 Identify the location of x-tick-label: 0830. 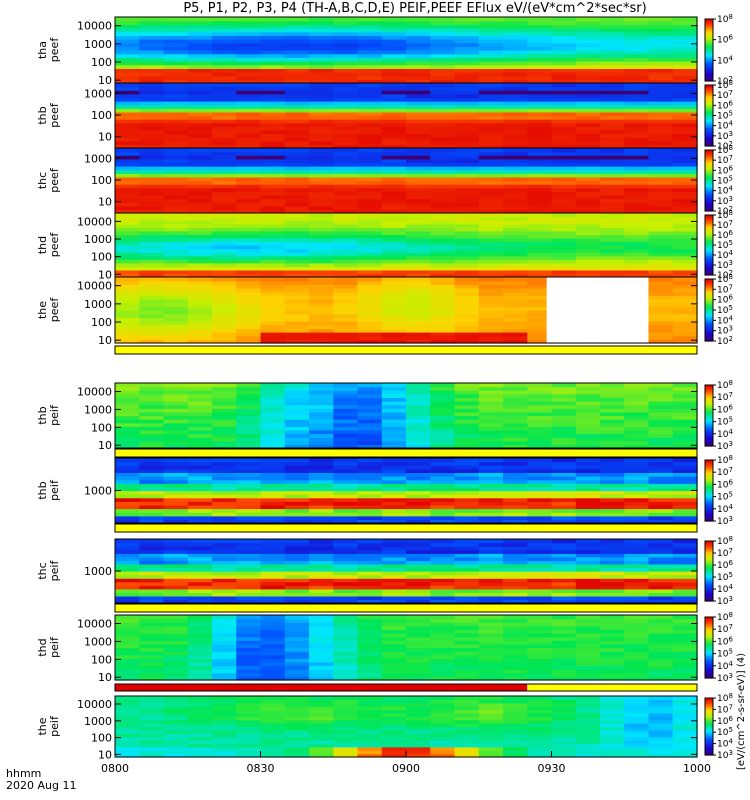
(261, 768).